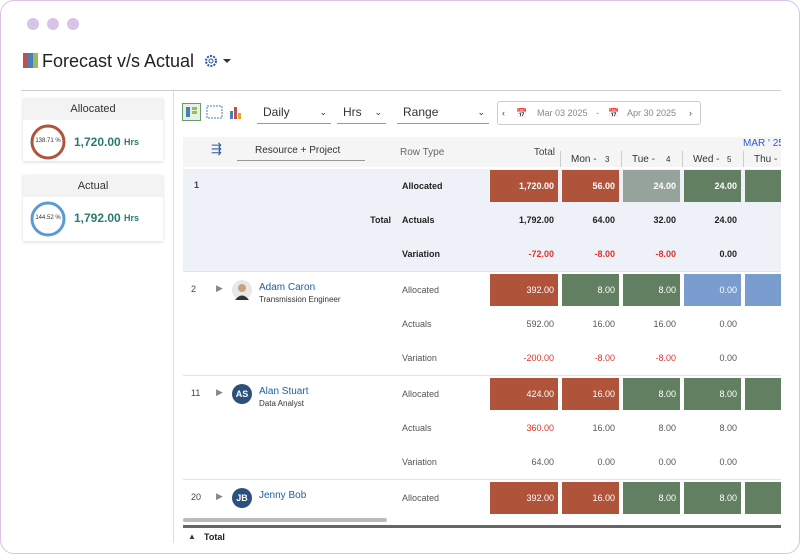 The image size is (800, 554). I want to click on footer-toggle: ▲, so click(192, 536).